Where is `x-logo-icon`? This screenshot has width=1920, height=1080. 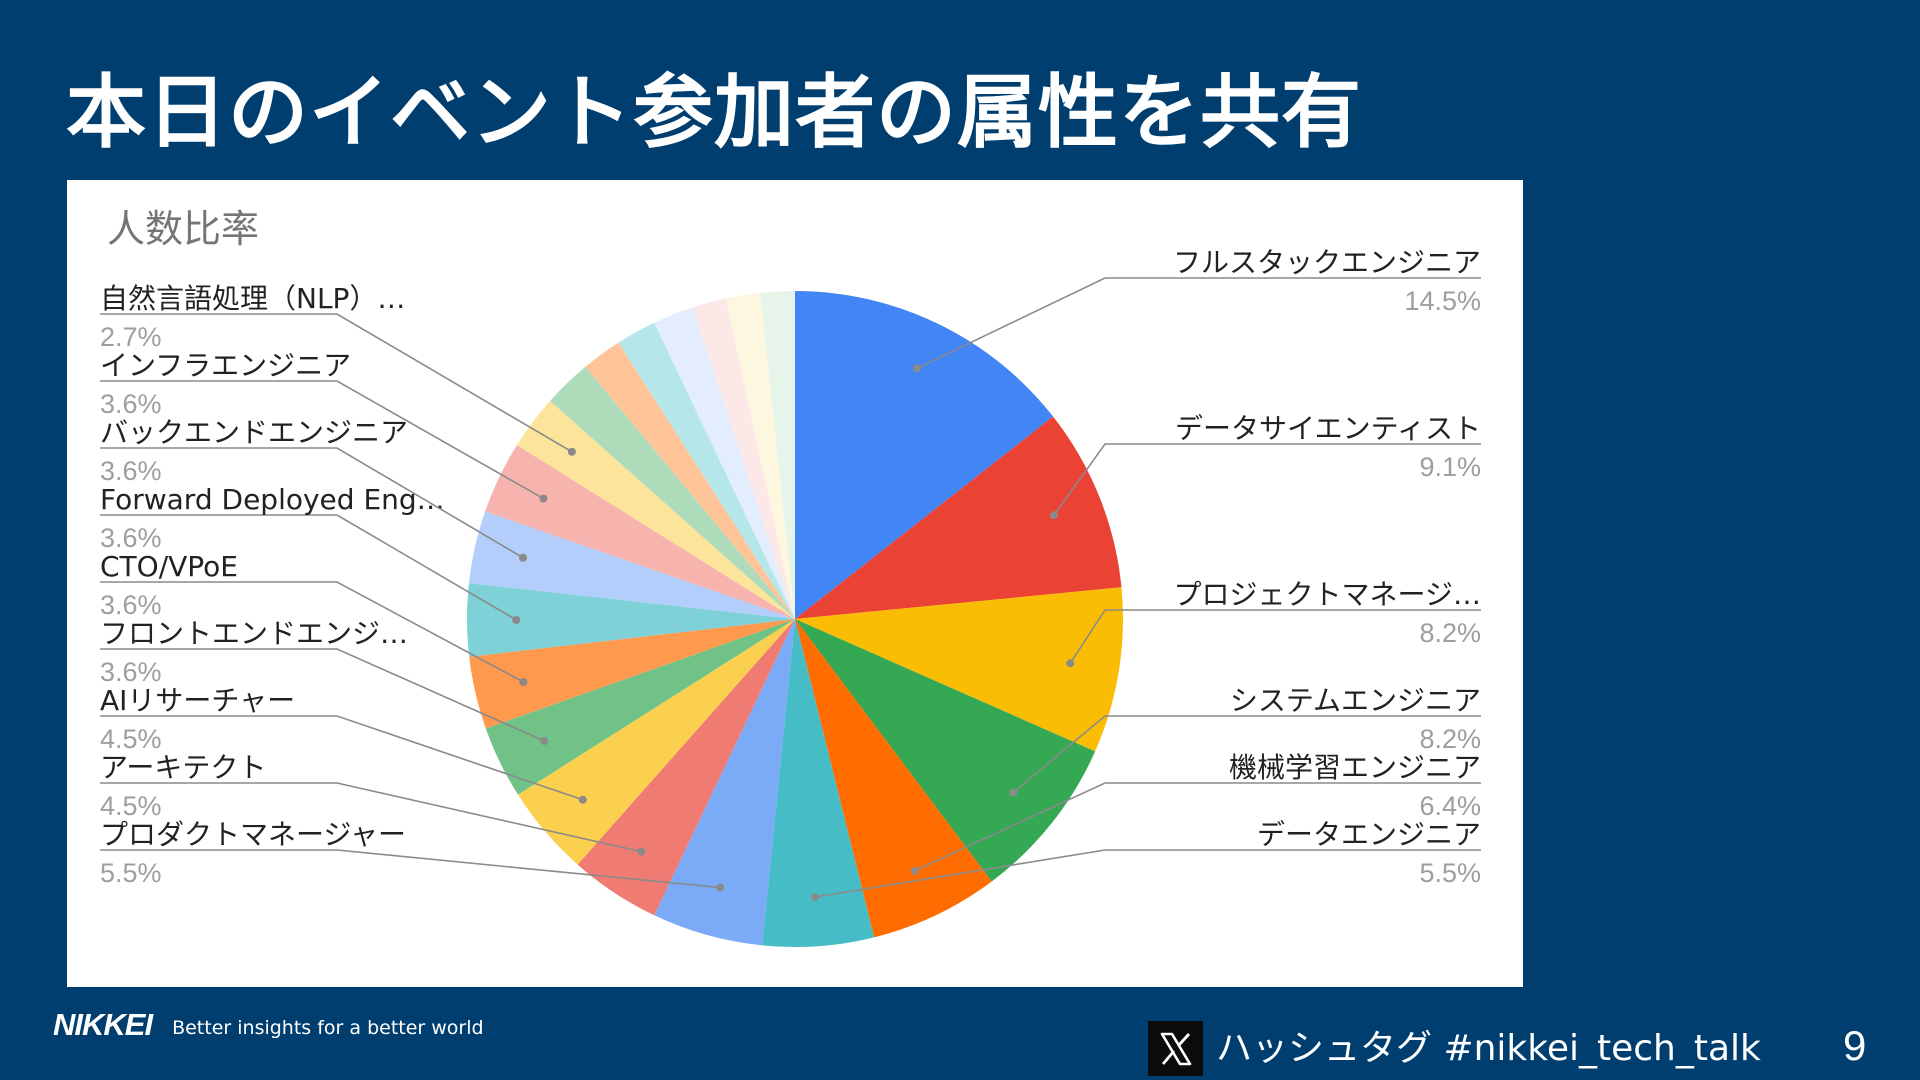 x-logo-icon is located at coordinates (1175, 1048).